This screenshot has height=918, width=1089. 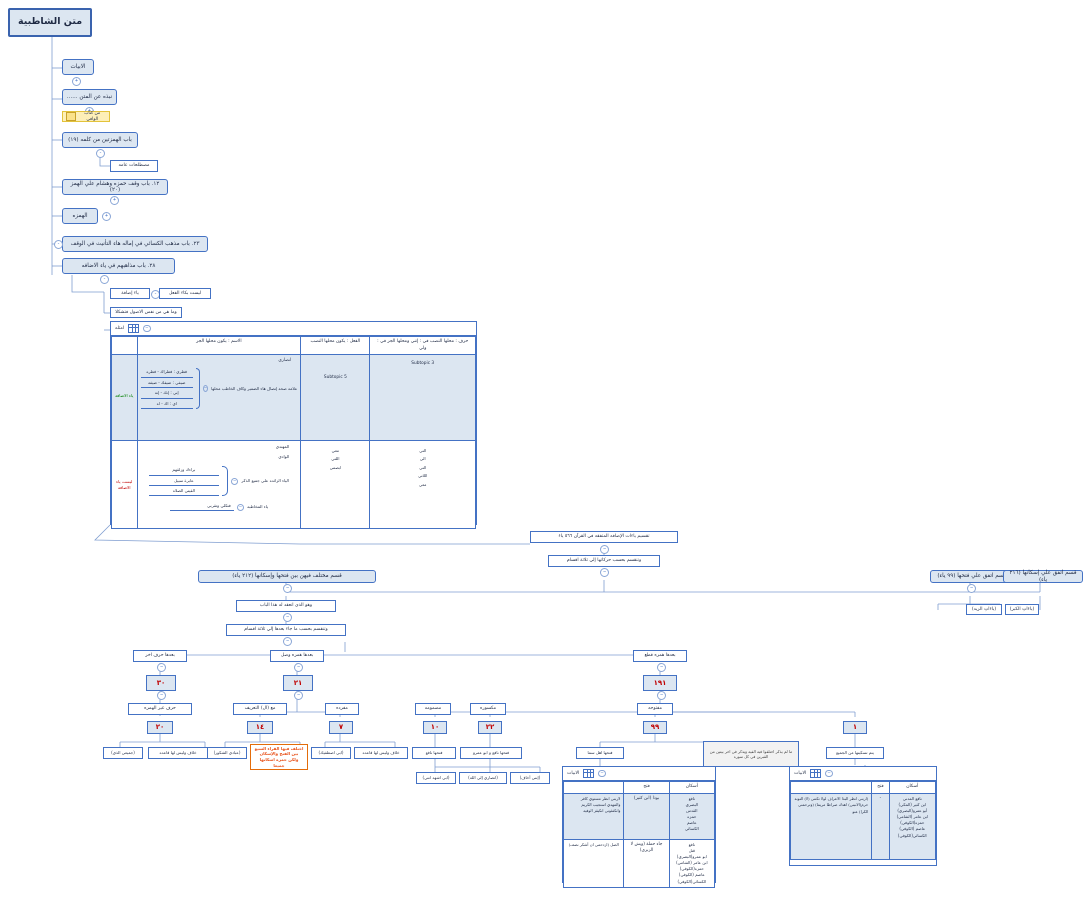 What do you see at coordinates (829, 773) in the screenshot?
I see `collapse-marker-table-br: −` at bounding box center [829, 773].